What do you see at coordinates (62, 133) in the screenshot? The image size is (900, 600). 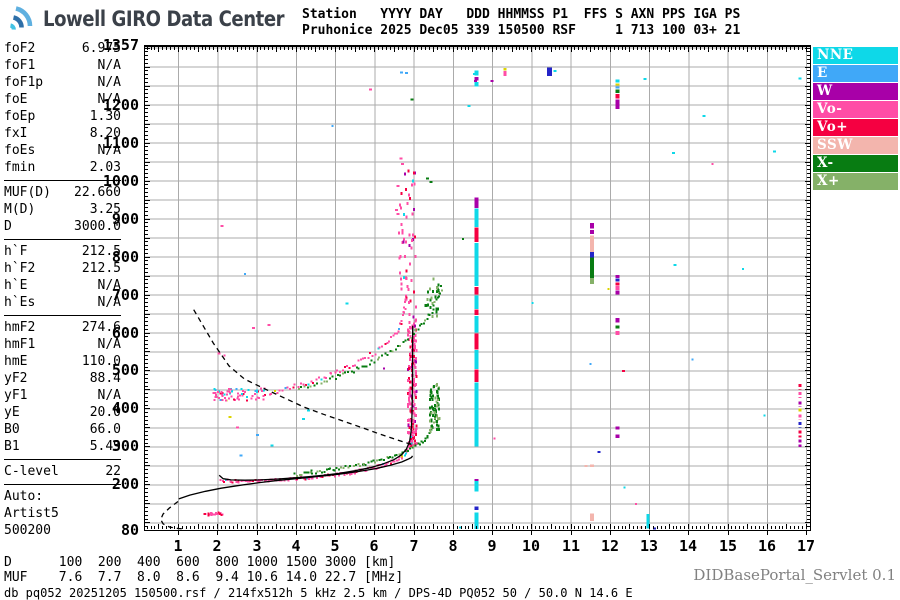 I see `param-row-fxI: fxI 8.20` at bounding box center [62, 133].